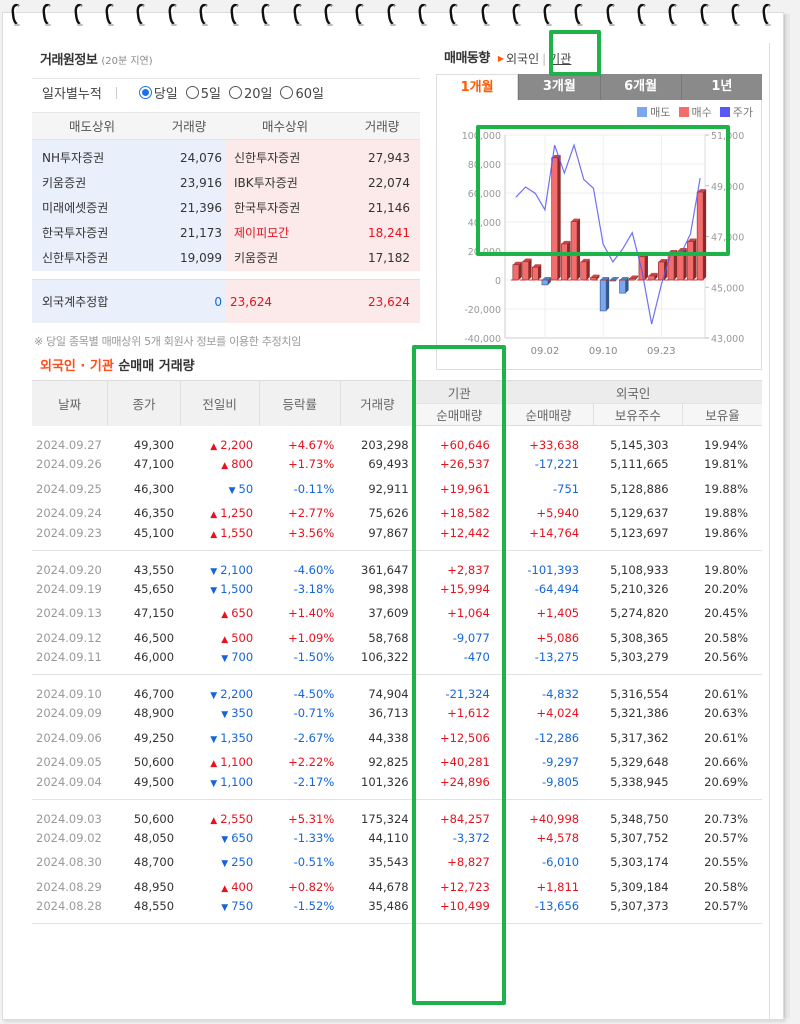  I want to click on header-sell-top: 매도상위, so click(91, 126).